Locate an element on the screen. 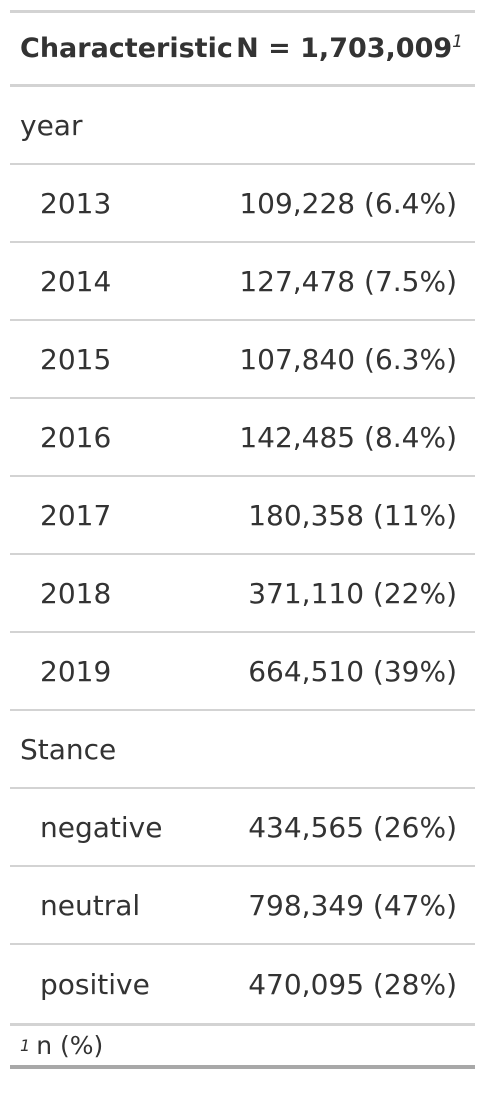 Image resolution: width=485 pixels, height=1093 pixels. row-value: 109,228 (6.4%) is located at coordinates (348, 203).